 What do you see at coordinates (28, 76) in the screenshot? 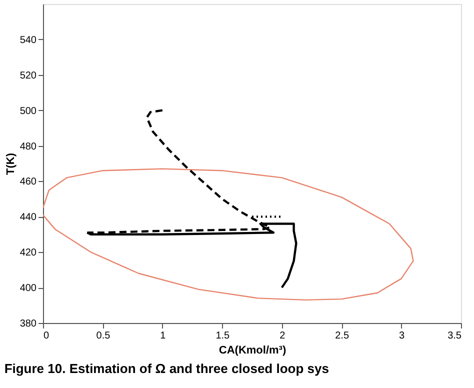
I see `y-tick-label: 520` at bounding box center [28, 76].